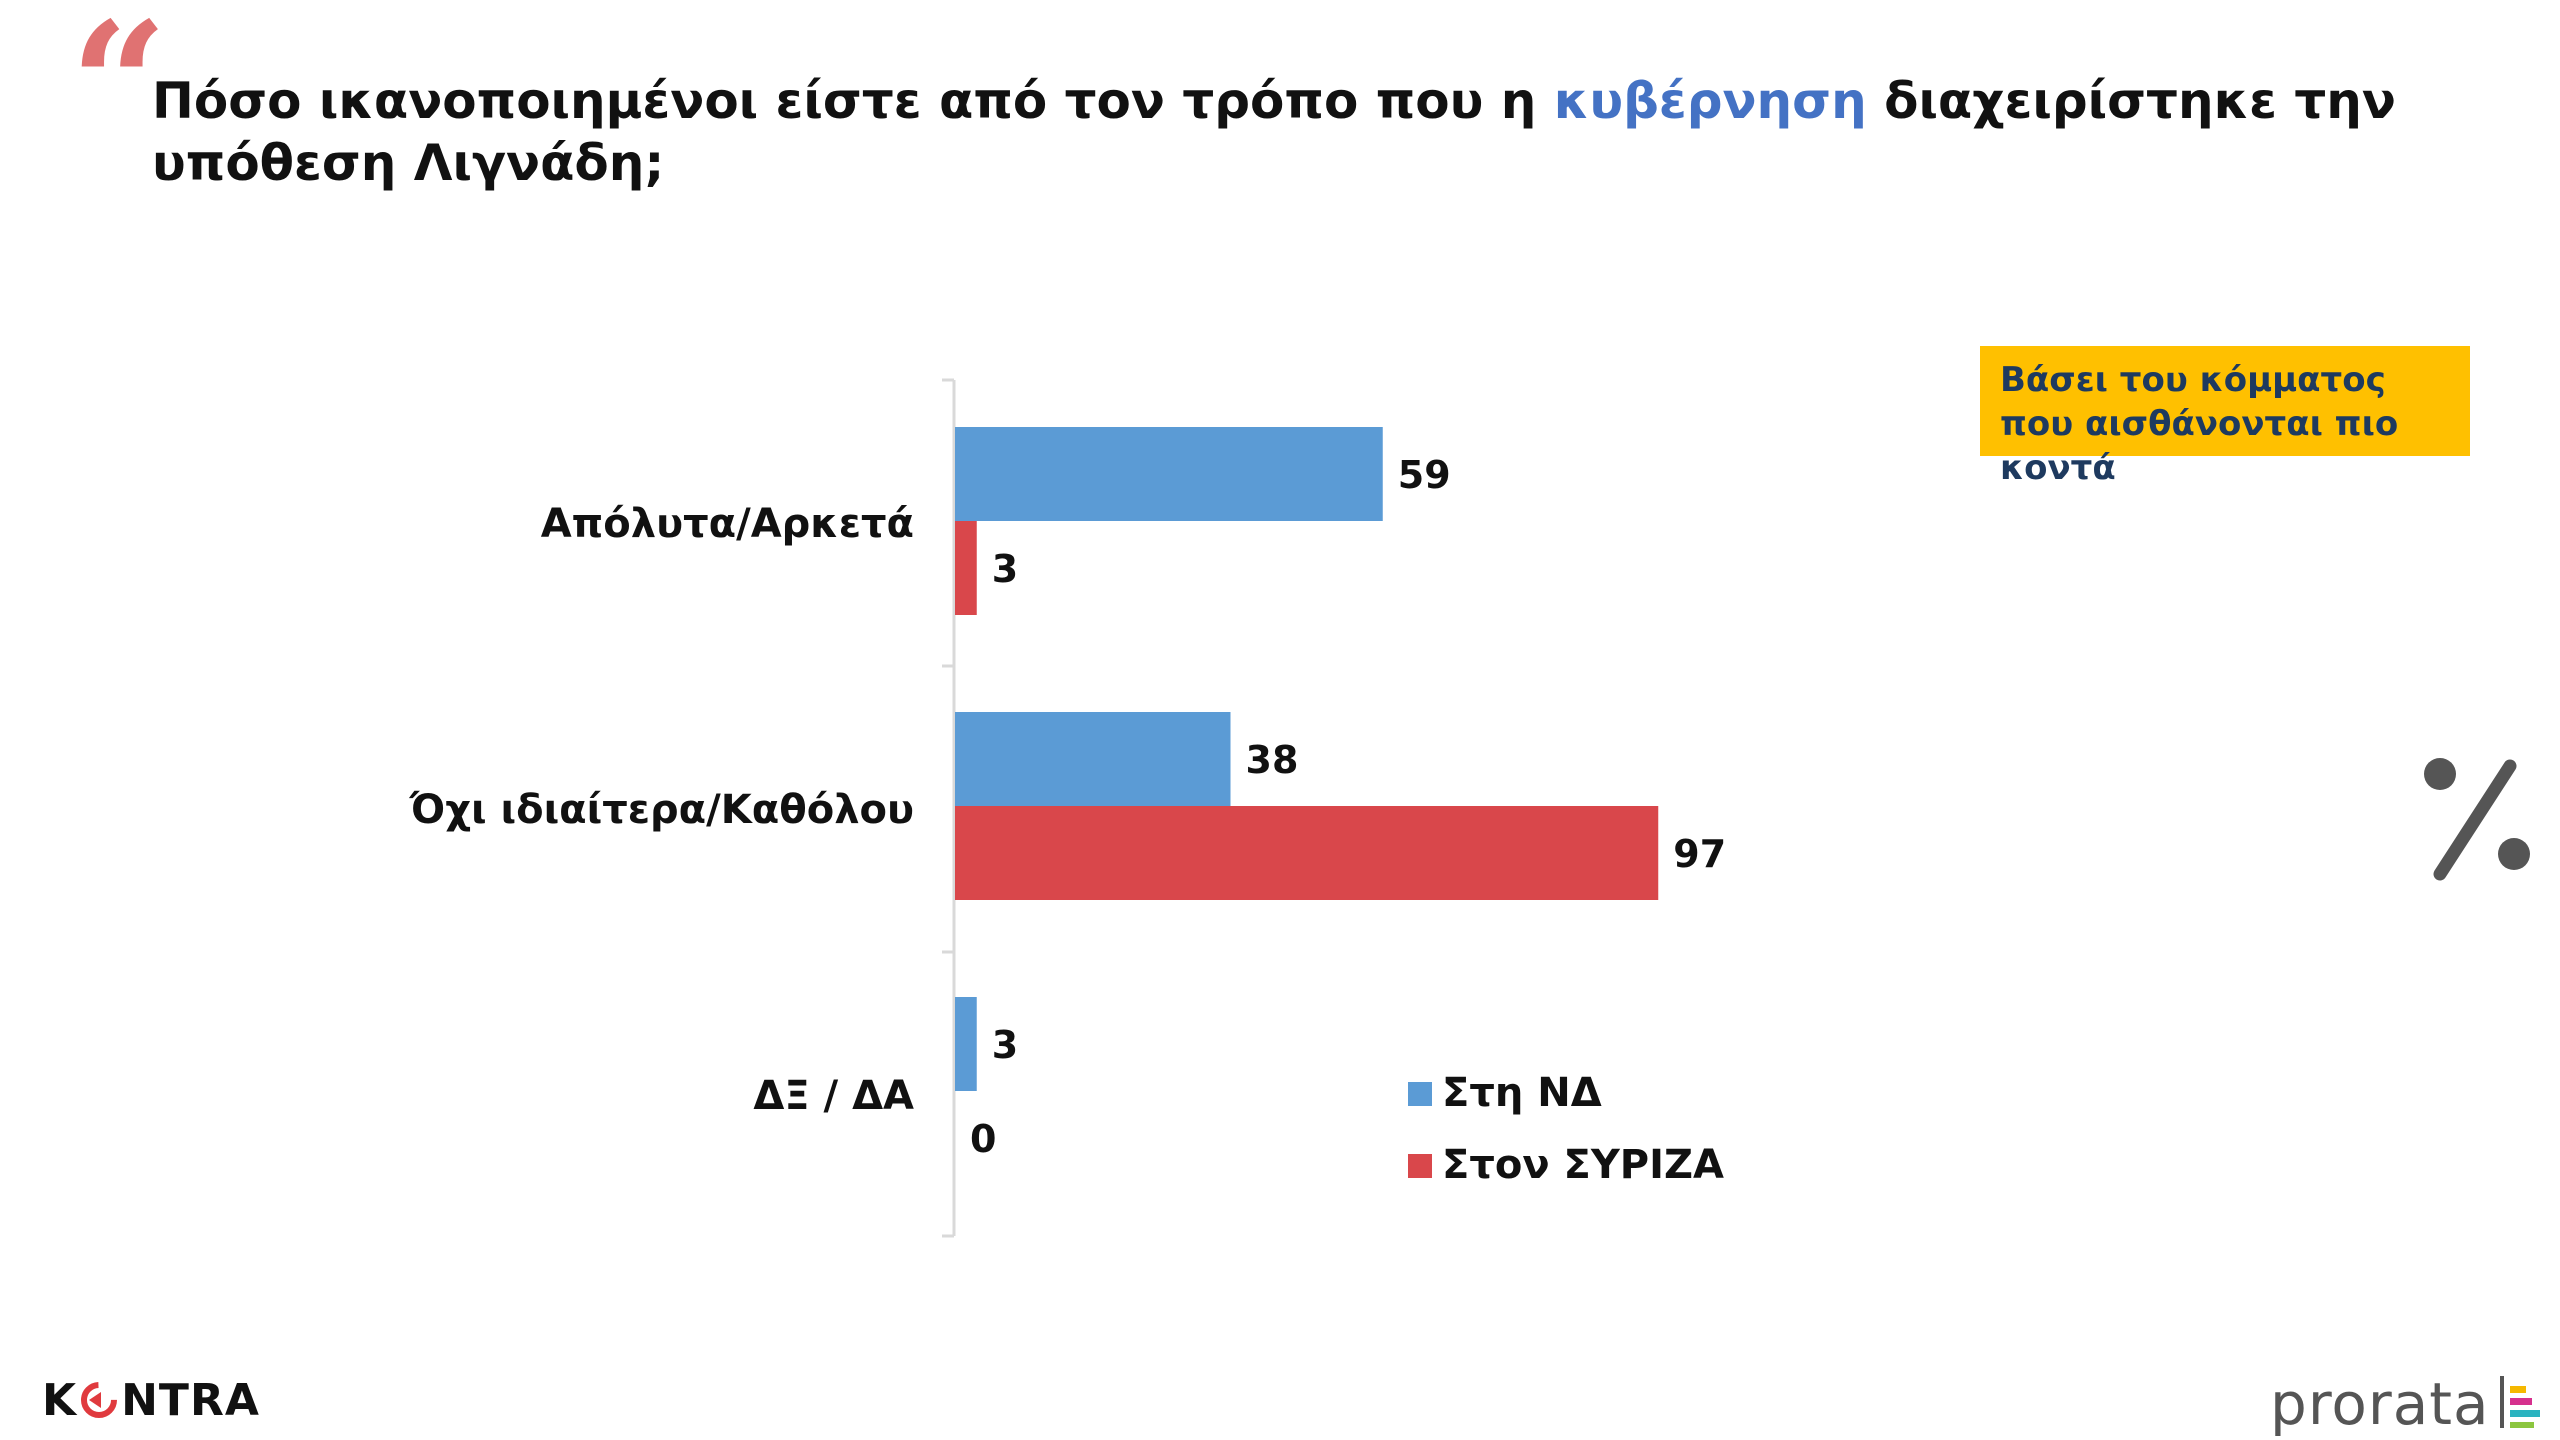  I want to click on data-label: 38, so click(1272, 760).